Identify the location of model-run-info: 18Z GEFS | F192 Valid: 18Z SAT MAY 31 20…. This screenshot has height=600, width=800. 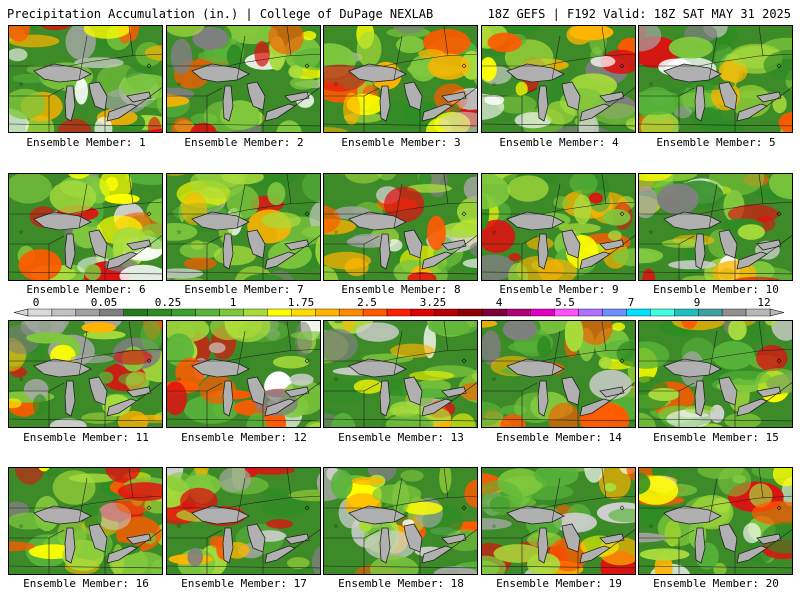
(639, 14).